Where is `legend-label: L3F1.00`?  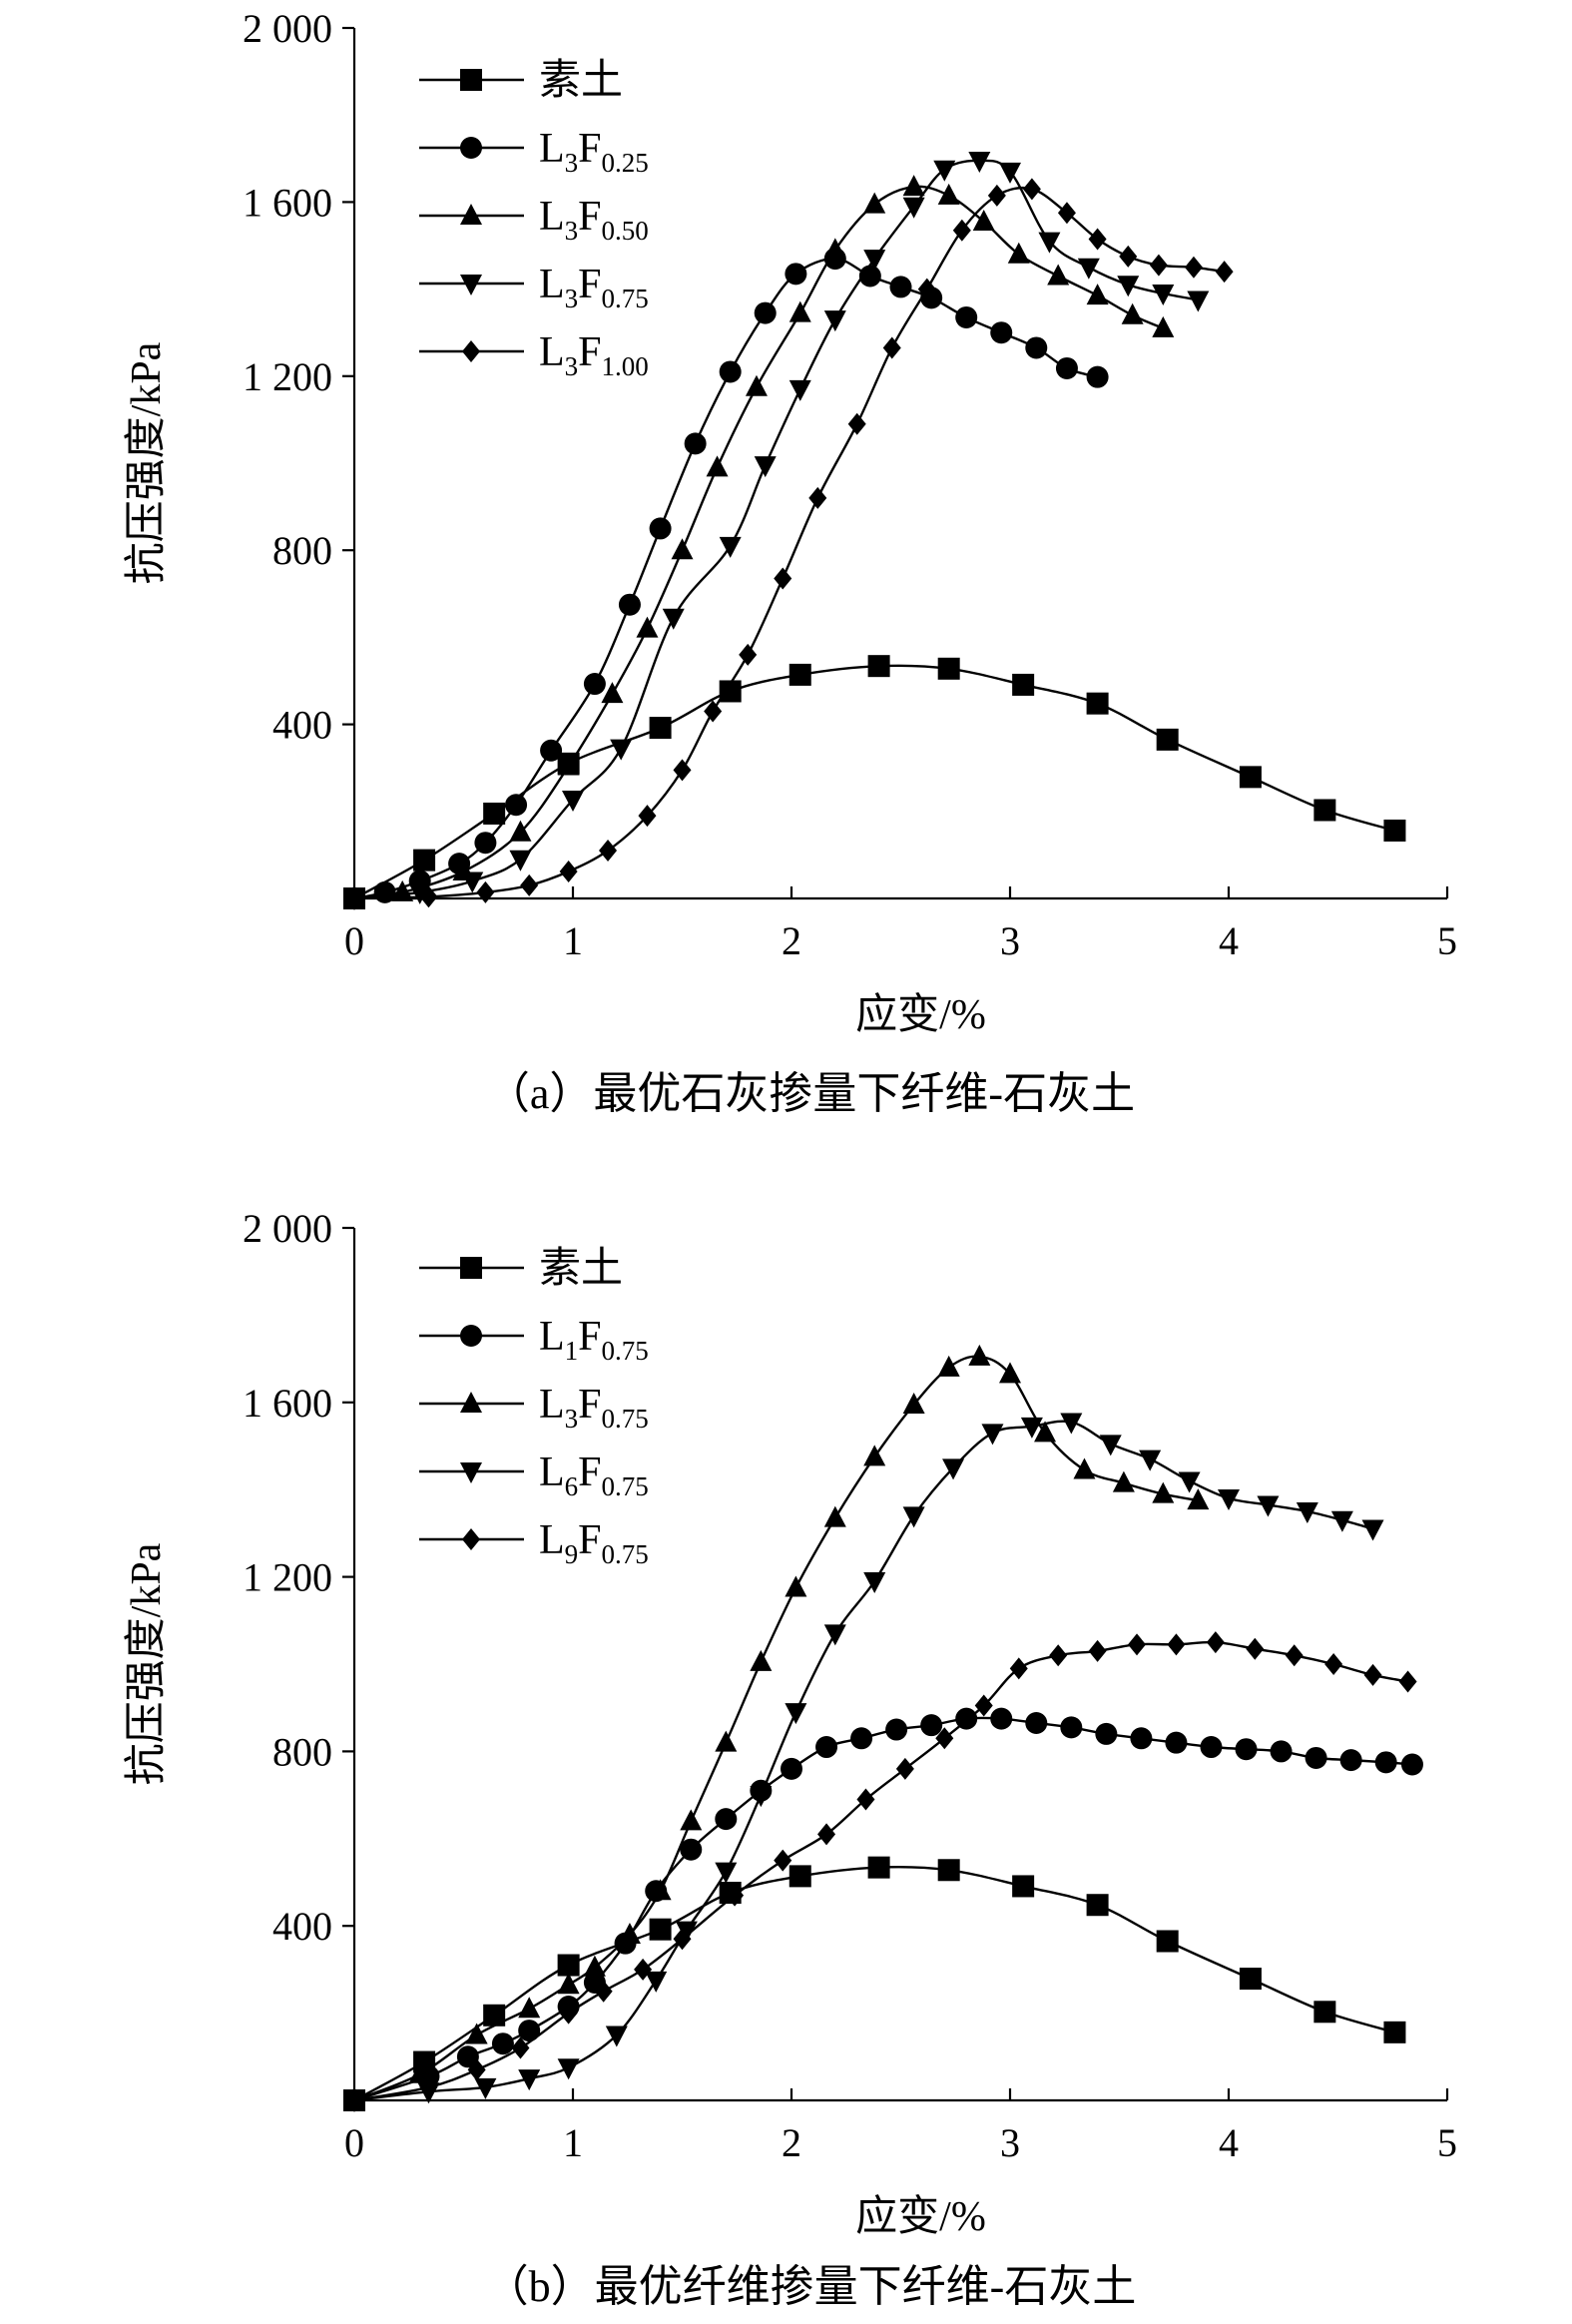
legend-label: L3F1.00 is located at coordinates (594, 355).